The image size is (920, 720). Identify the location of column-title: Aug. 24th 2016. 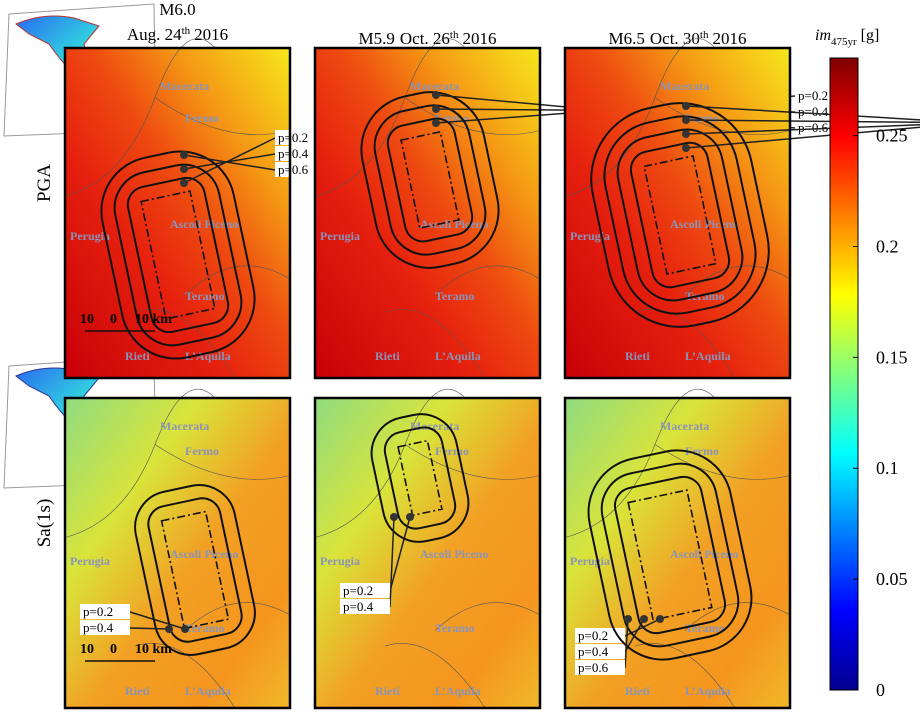
(177, 34).